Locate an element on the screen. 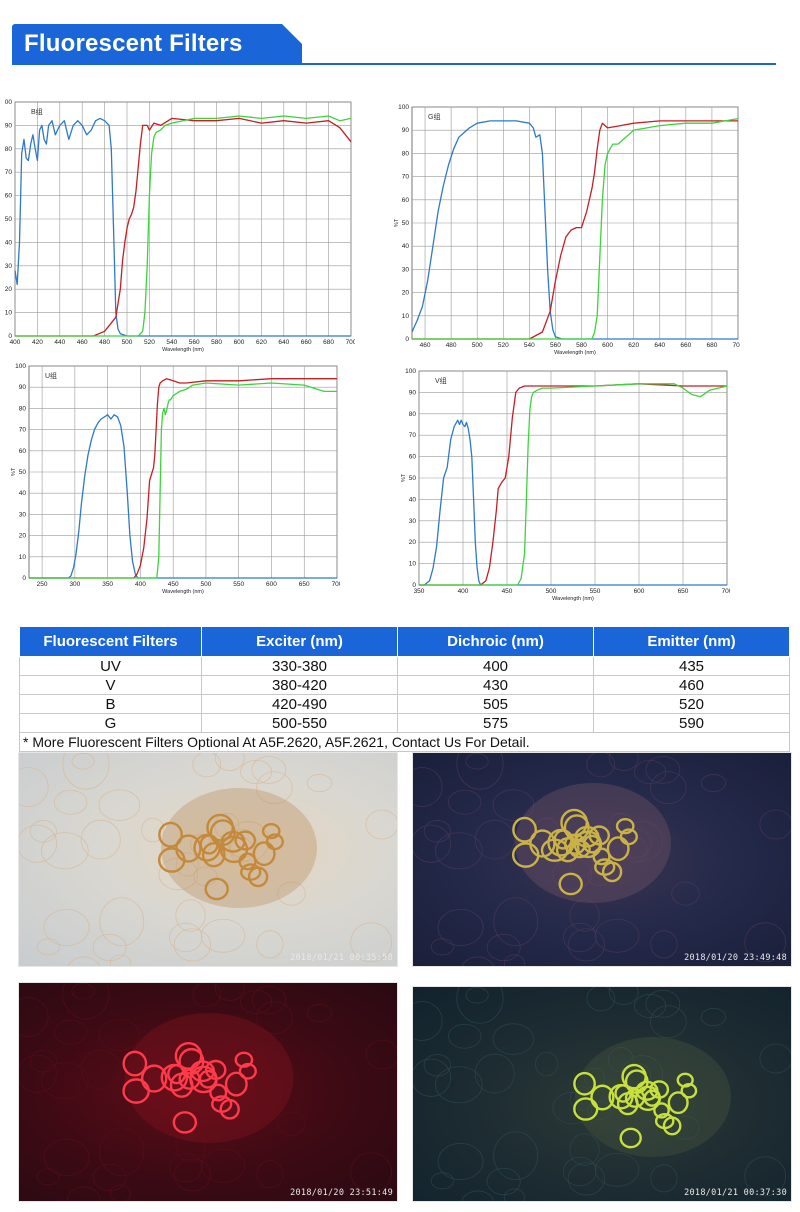  micrograph-blue: 2018/01/21 00:37:30 is located at coordinates (602, 1094).